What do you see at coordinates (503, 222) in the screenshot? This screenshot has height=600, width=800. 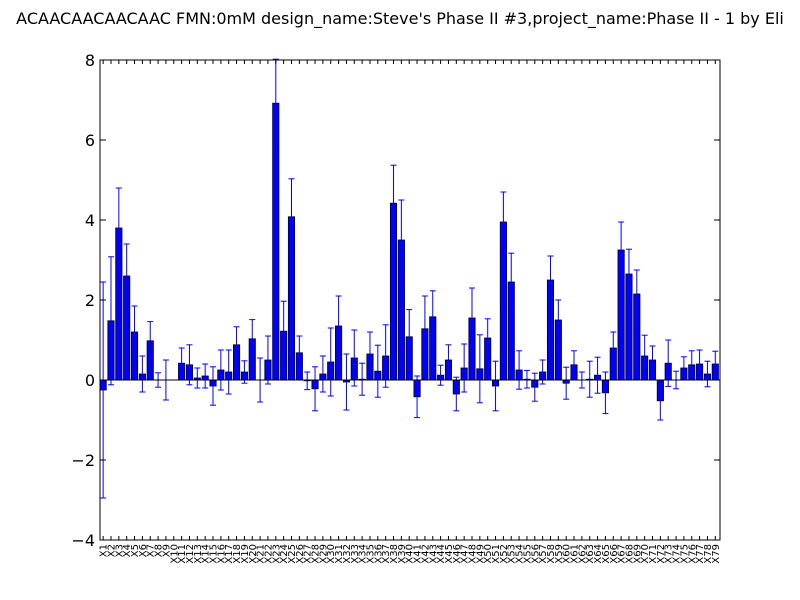 I see `error-bar-X52` at bounding box center [503, 222].